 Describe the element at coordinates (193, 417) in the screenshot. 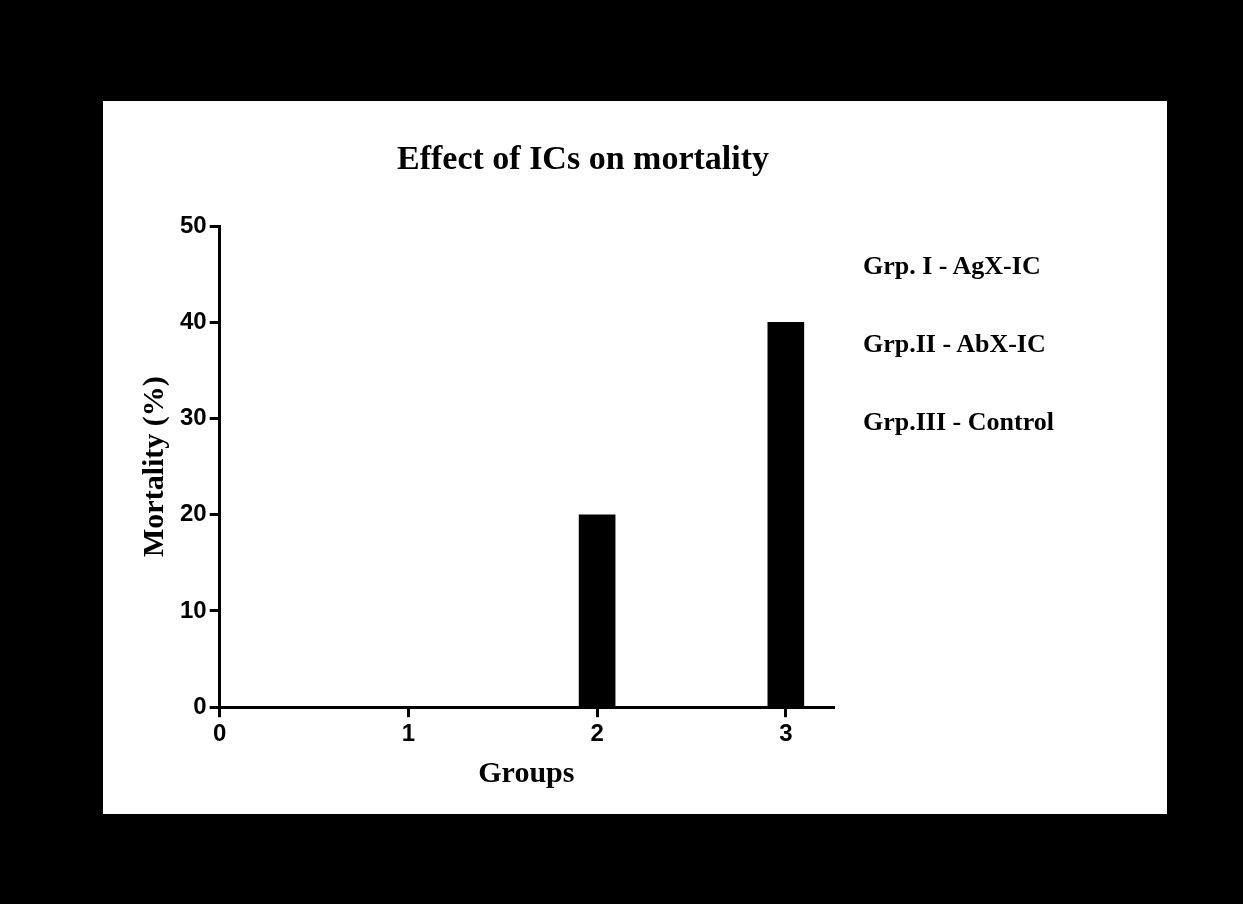

I see `y-tick-label: 30` at that location.